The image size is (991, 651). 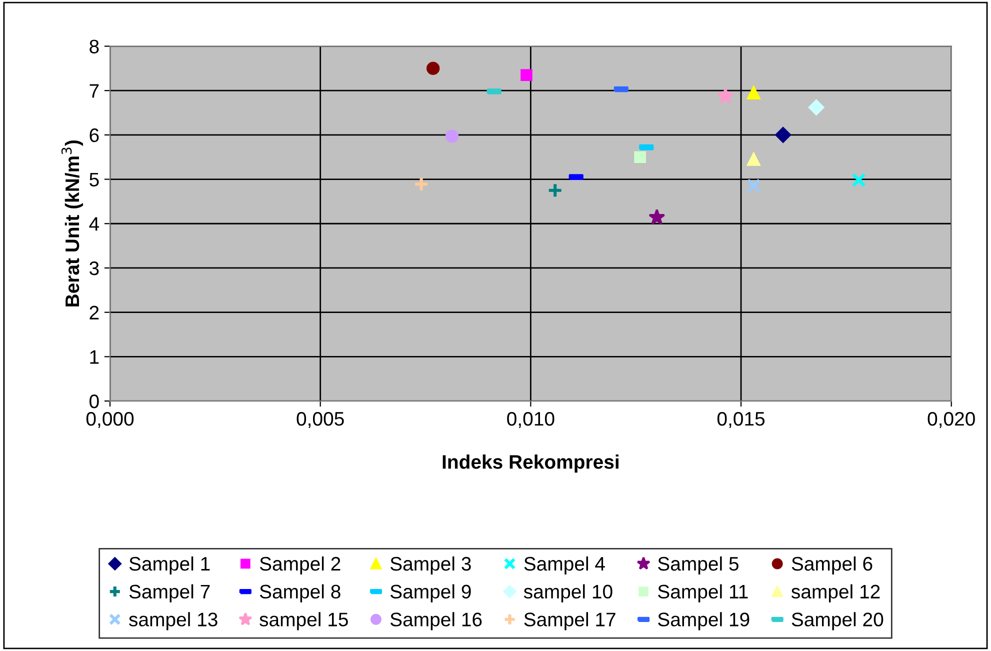 I want to click on legend-label: Sampel 17, so click(x=570, y=621).